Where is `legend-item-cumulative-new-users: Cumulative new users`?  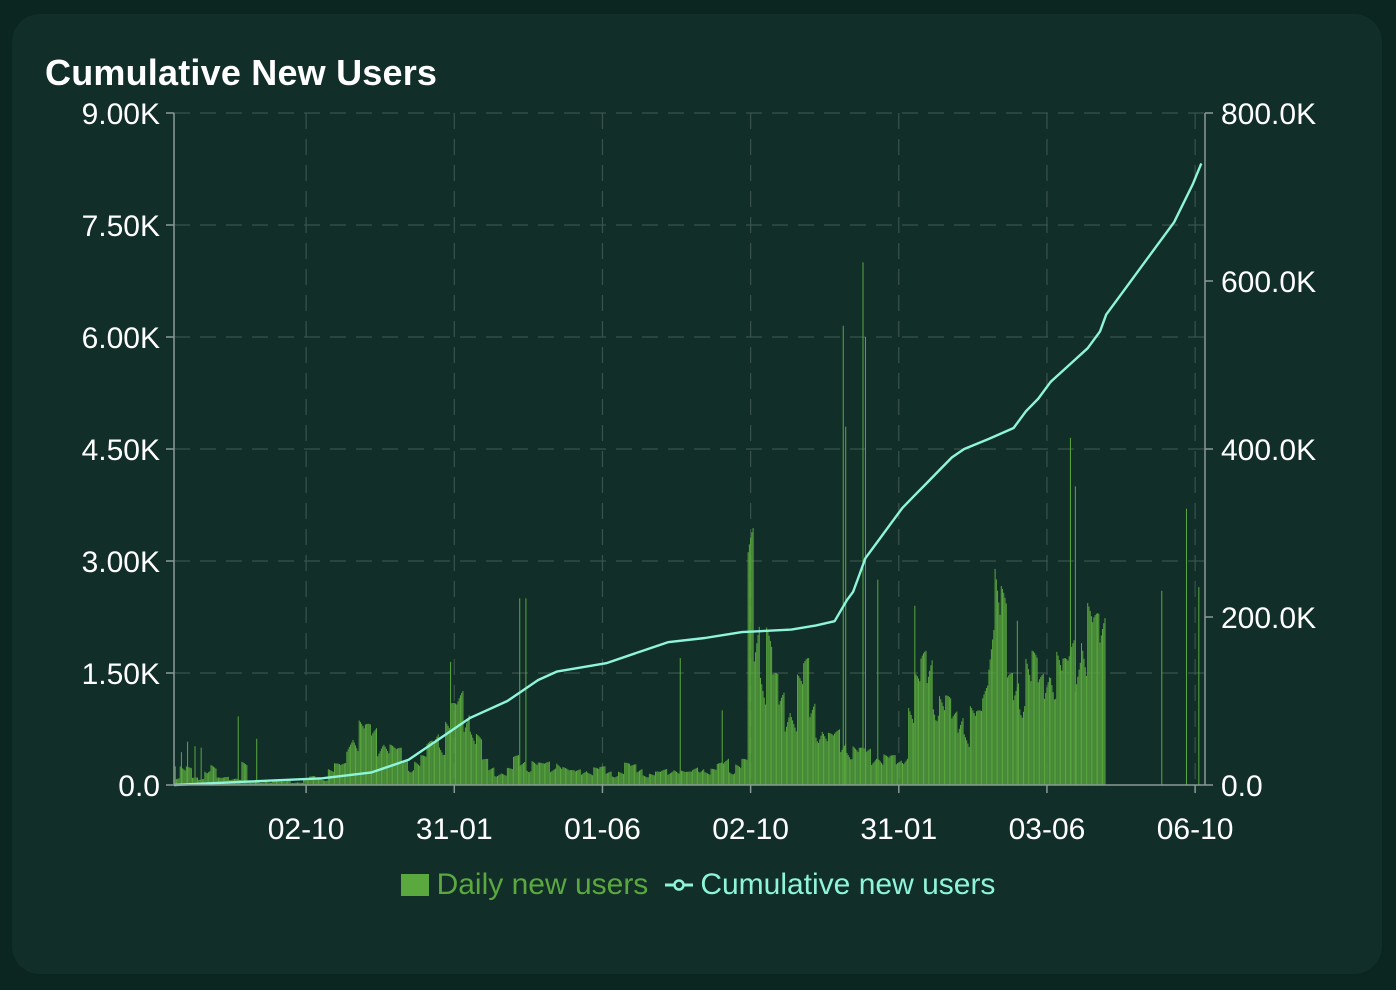 legend-item-cumulative-new-users: Cumulative new users is located at coordinates (829, 885).